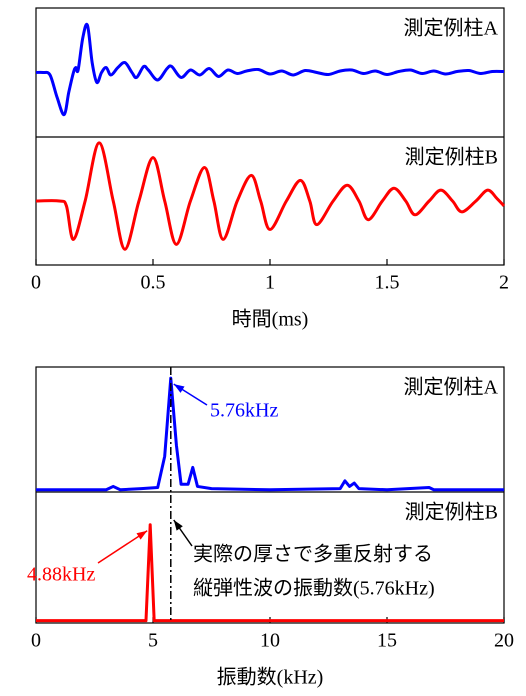 This screenshot has height=696, width=526. I want to click on x-tick-label: 1, so click(270, 283).